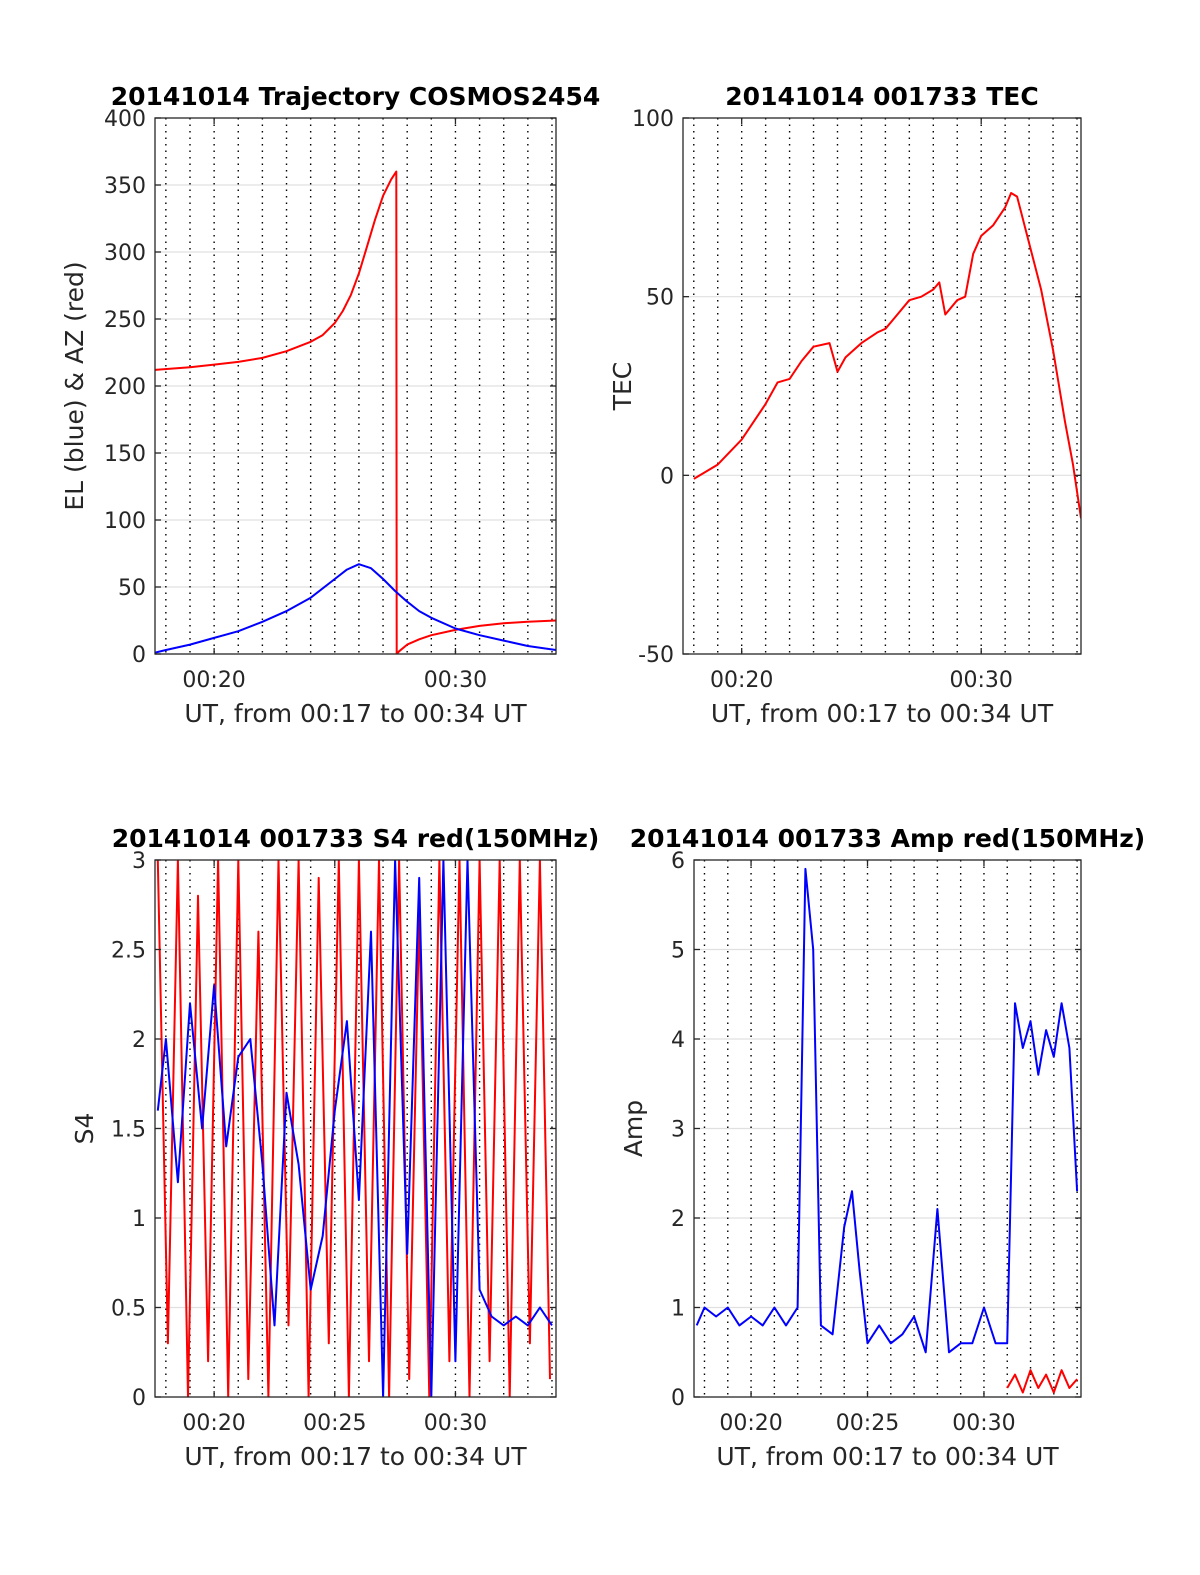  What do you see at coordinates (125, 387) in the screenshot?
I see `y-tick-label: 200` at bounding box center [125, 387].